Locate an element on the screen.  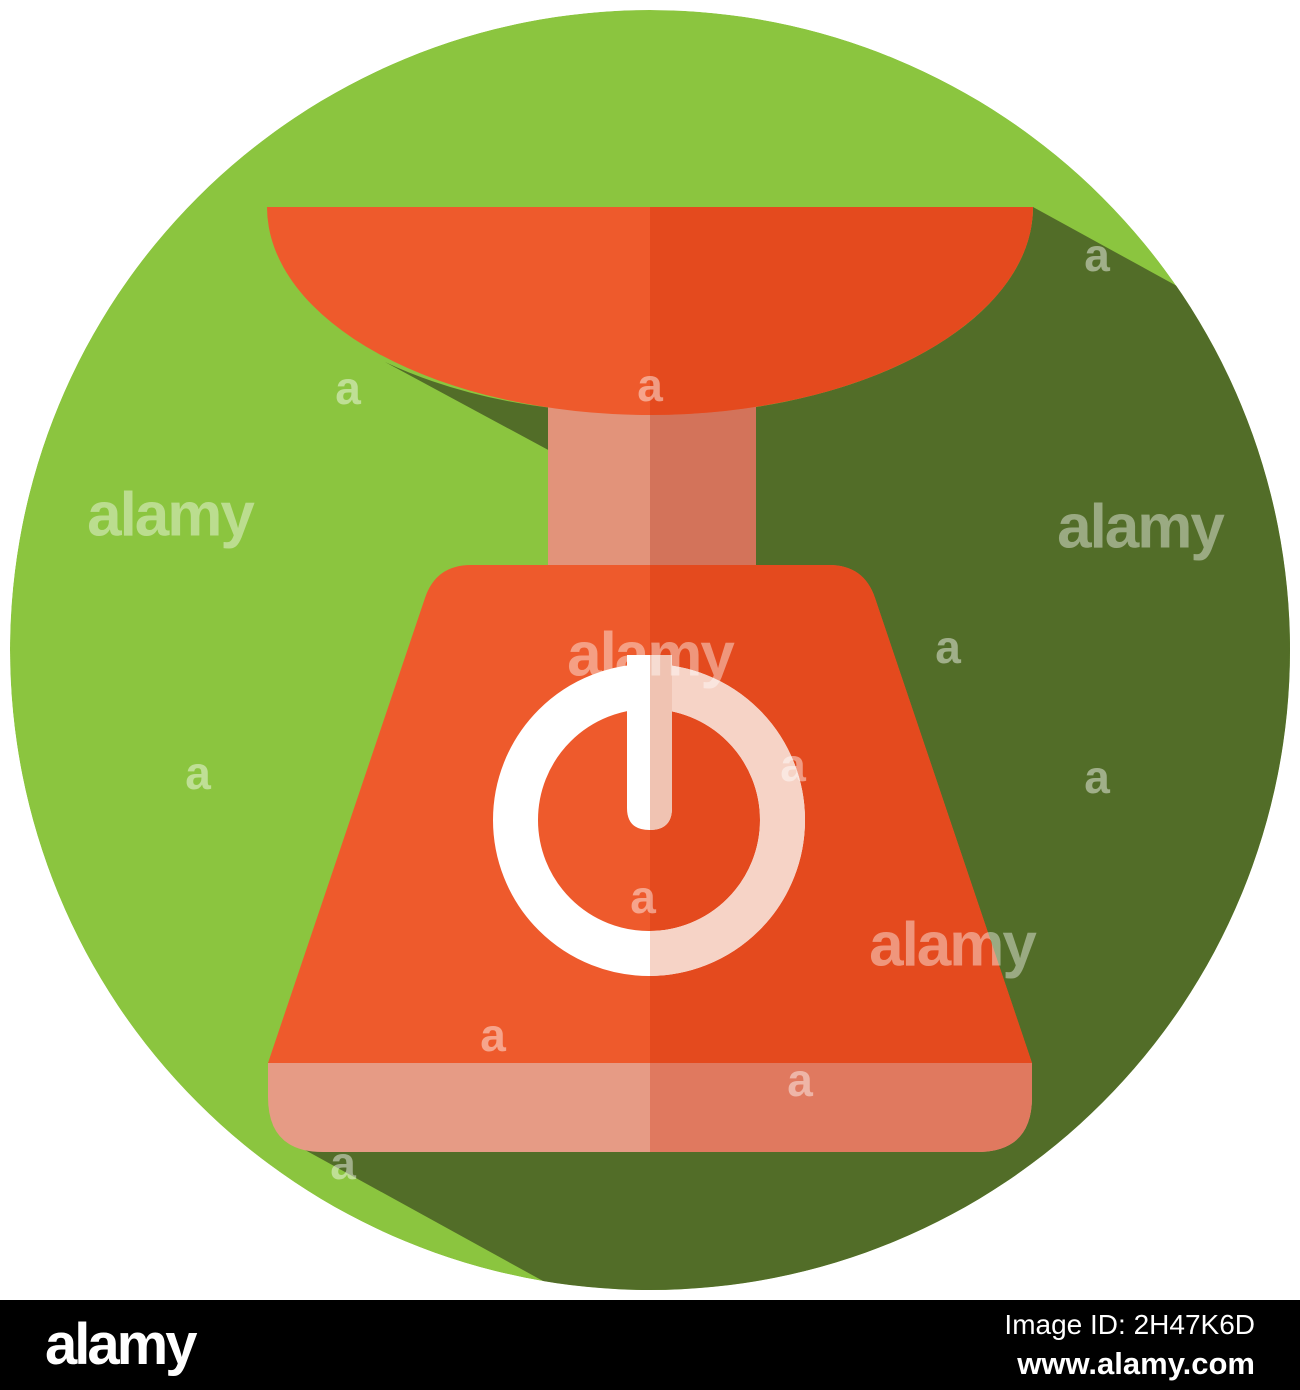
scale-neck-right is located at coordinates (703, 485).